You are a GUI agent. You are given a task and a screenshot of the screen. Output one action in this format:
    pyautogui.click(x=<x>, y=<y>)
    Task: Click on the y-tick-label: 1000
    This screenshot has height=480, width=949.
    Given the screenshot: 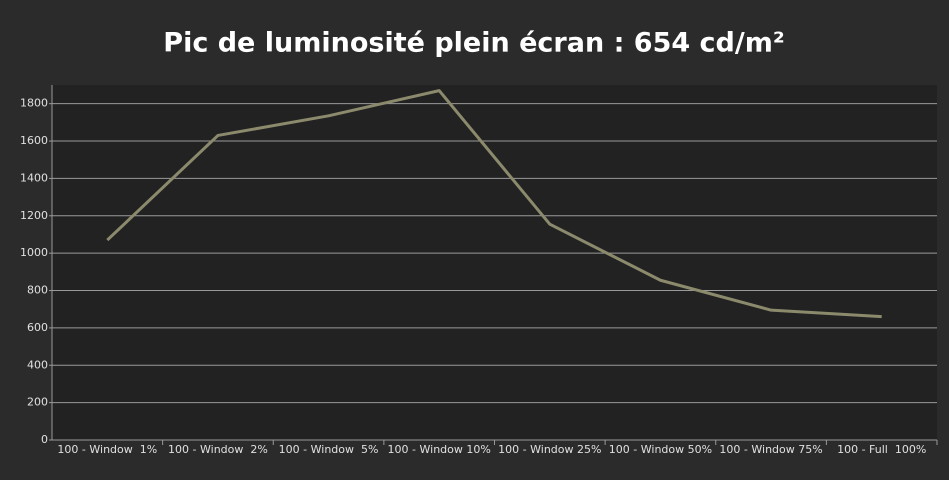 What is the action you would take?
    pyautogui.click(x=34, y=252)
    